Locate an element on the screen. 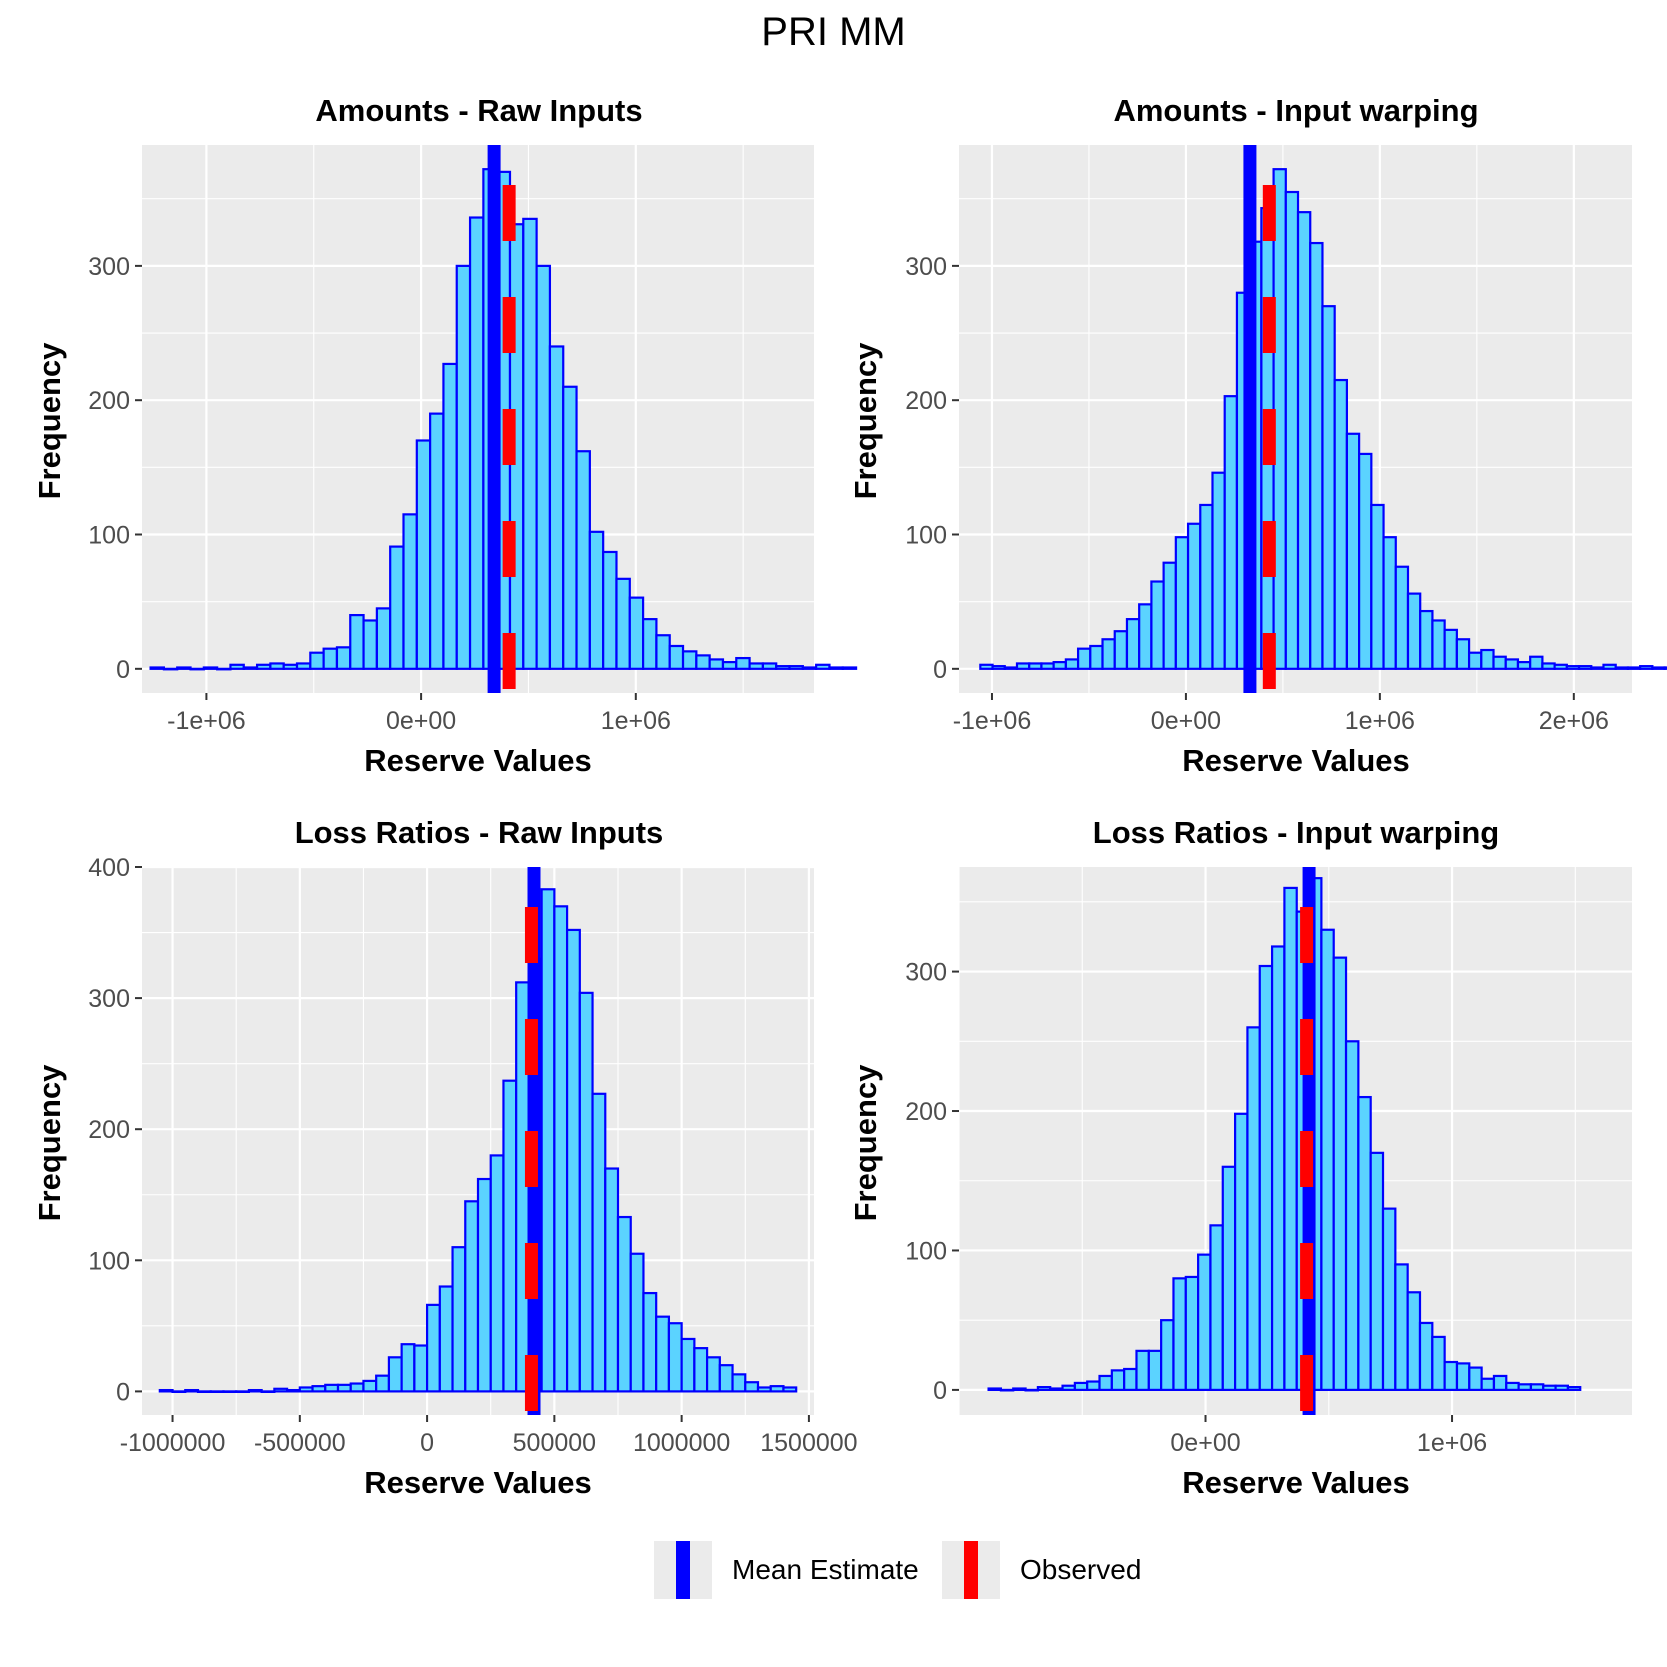 This screenshot has width=1667, height=1667. panel-title: Amounts - Raw Inputs is located at coordinates (478, 110).